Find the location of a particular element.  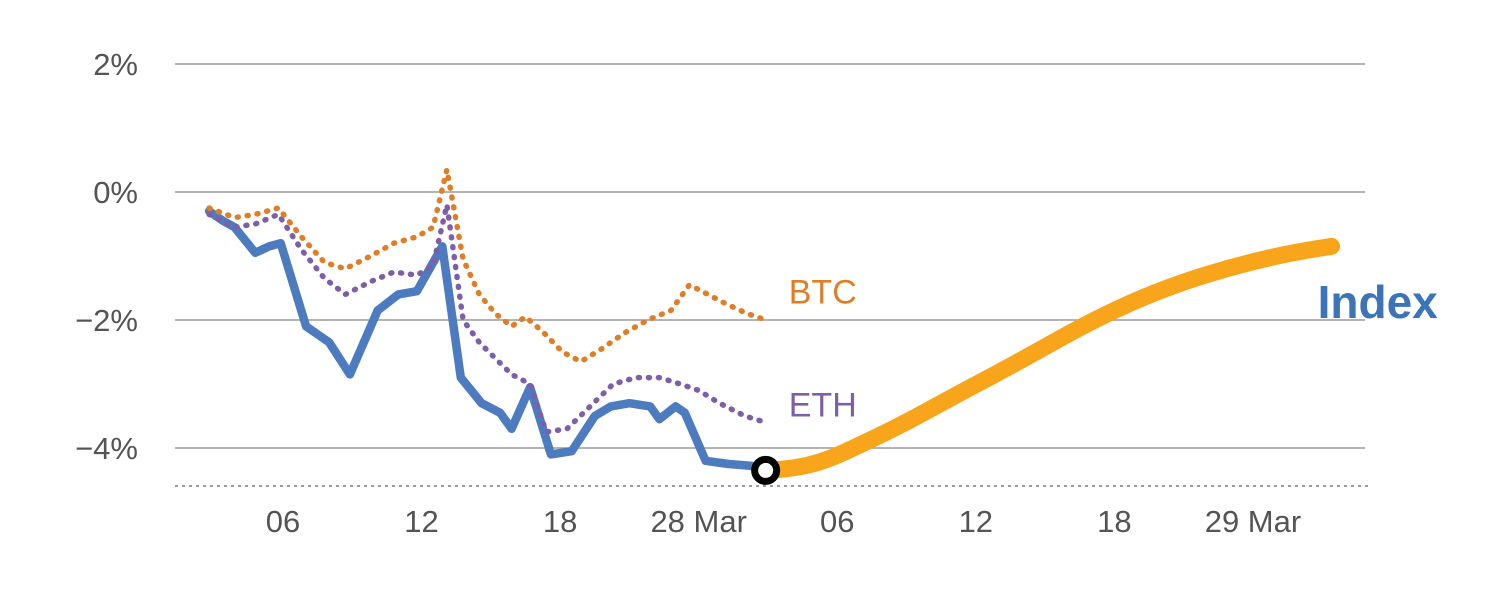

x-tick-label: 28 Mar is located at coordinates (698, 521).